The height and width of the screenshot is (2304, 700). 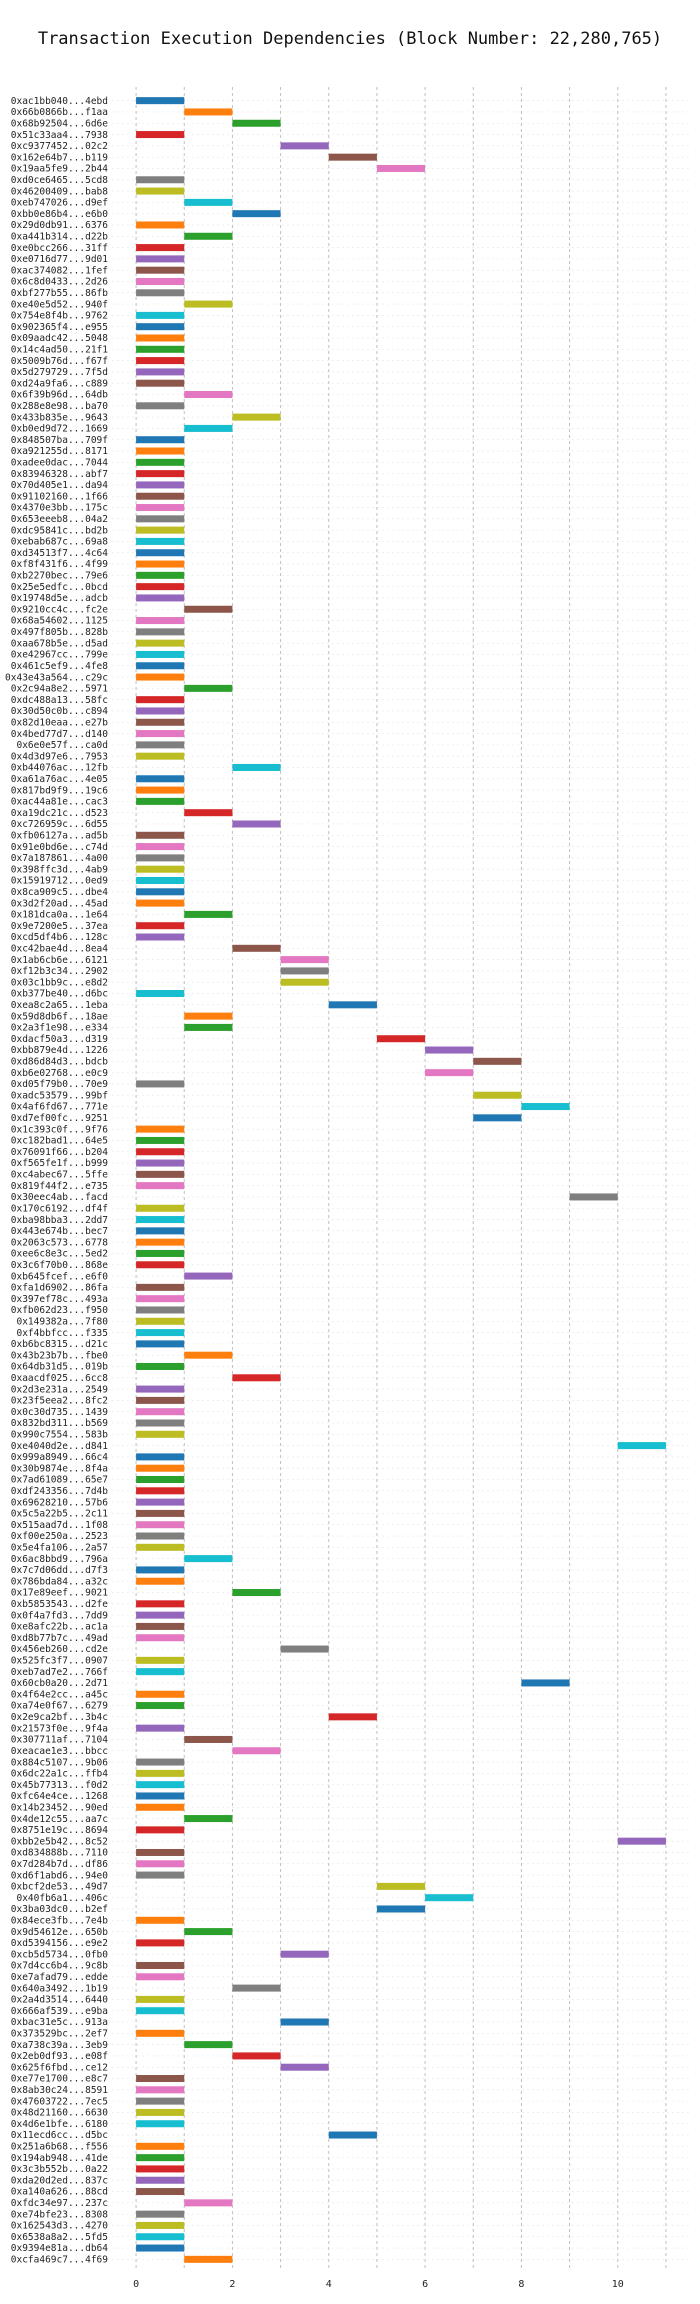 I want to click on transaction-label: 0xd834888b...7110, so click(x=60, y=1853).